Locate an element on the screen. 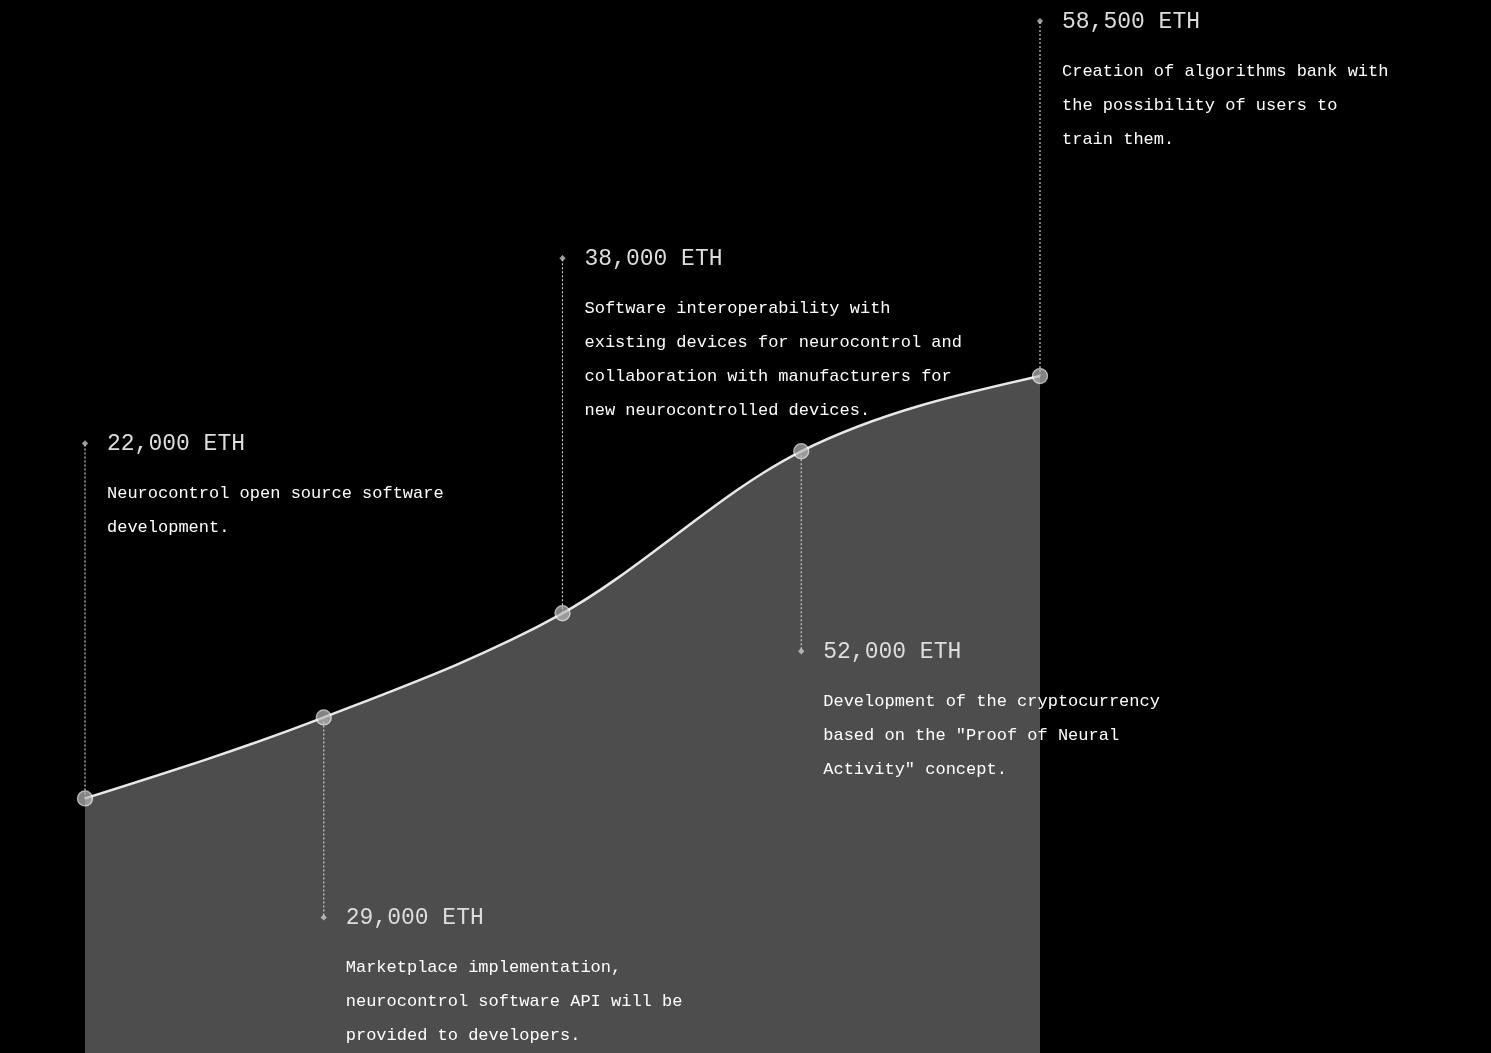 Image resolution: width=1491 pixels, height=1053 pixels. annotation: Creation of algorithms bank with the possibility of users to train them. is located at coordinates (1225, 106).